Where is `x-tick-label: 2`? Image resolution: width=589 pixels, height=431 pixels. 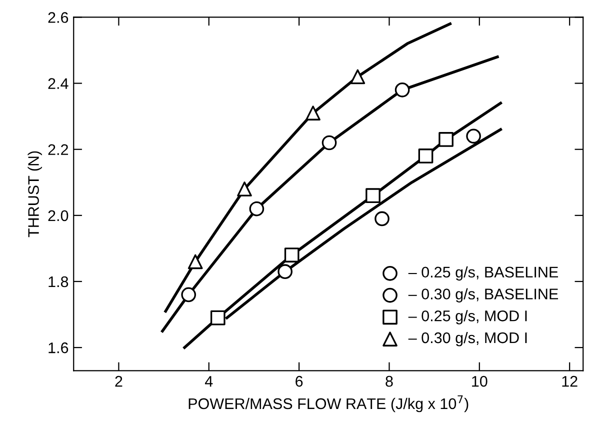 x-tick-label: 2 is located at coordinates (118, 381).